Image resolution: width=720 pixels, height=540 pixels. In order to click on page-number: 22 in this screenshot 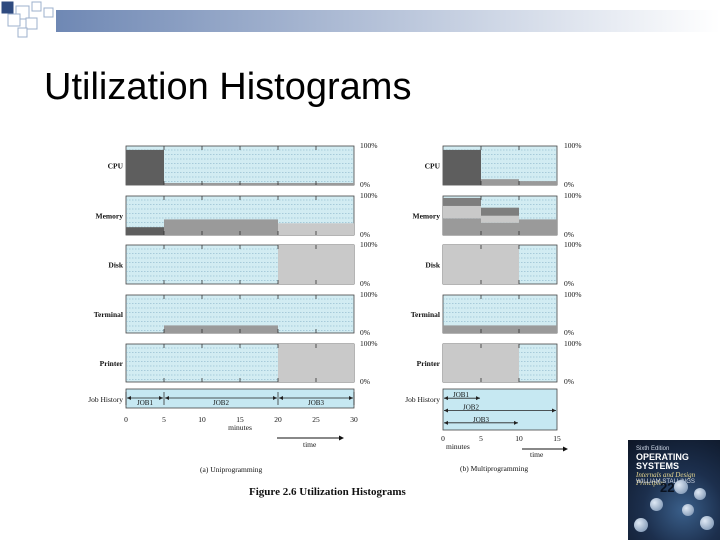, I will do `click(667, 487)`.